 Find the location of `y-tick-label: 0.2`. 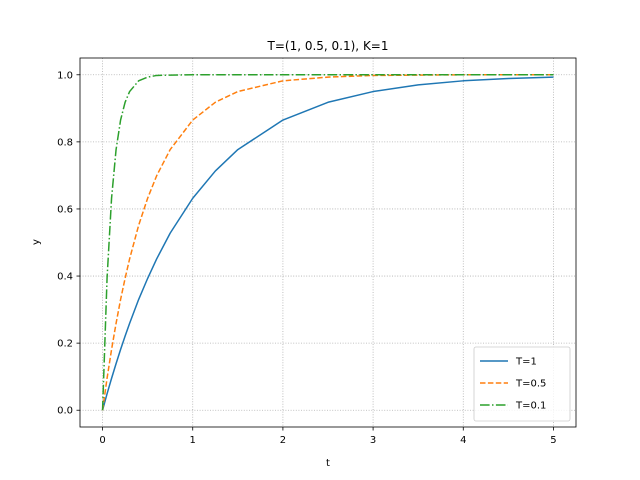

y-tick-label: 0.2 is located at coordinates (65, 344).